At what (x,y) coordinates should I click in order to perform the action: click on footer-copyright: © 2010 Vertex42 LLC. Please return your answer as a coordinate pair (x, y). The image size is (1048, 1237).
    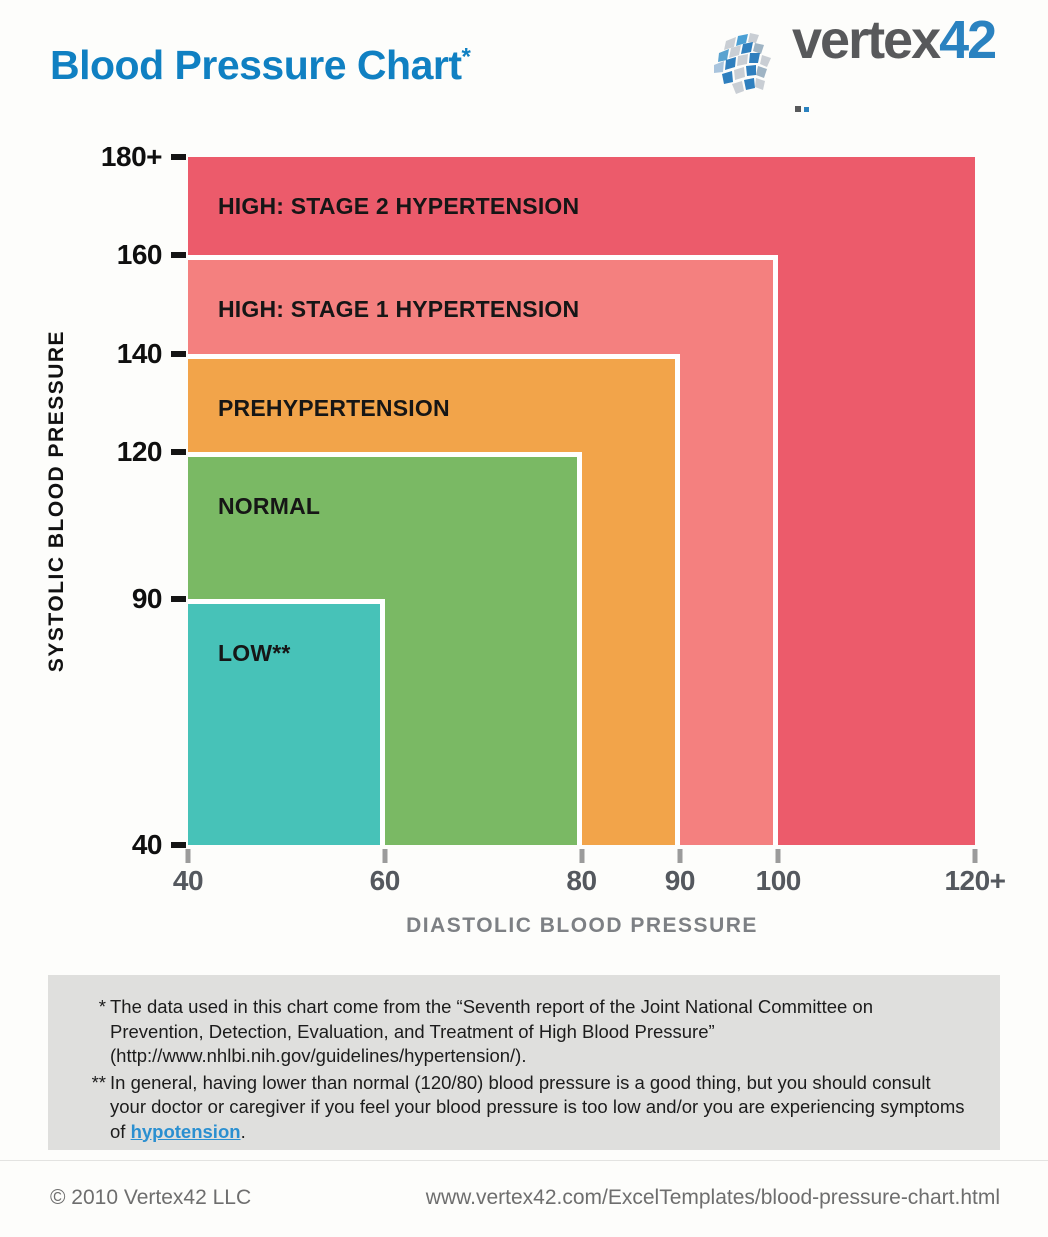
    Looking at the image, I should click on (151, 1197).